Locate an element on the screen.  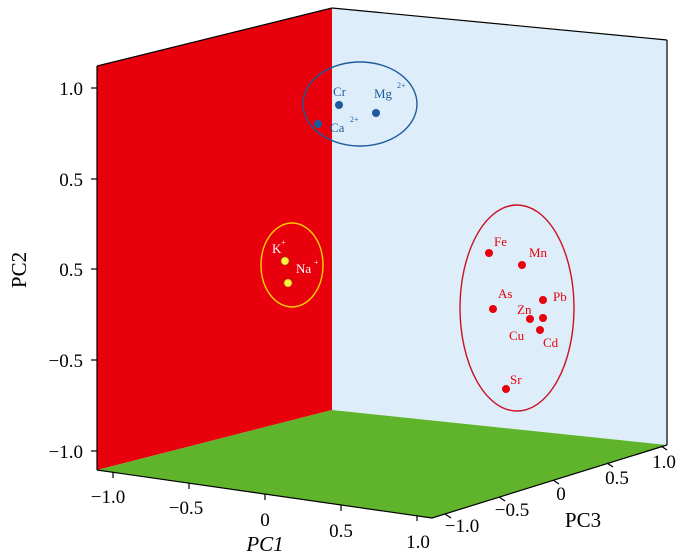
pc1-ticks is located at coordinates (265, 496).